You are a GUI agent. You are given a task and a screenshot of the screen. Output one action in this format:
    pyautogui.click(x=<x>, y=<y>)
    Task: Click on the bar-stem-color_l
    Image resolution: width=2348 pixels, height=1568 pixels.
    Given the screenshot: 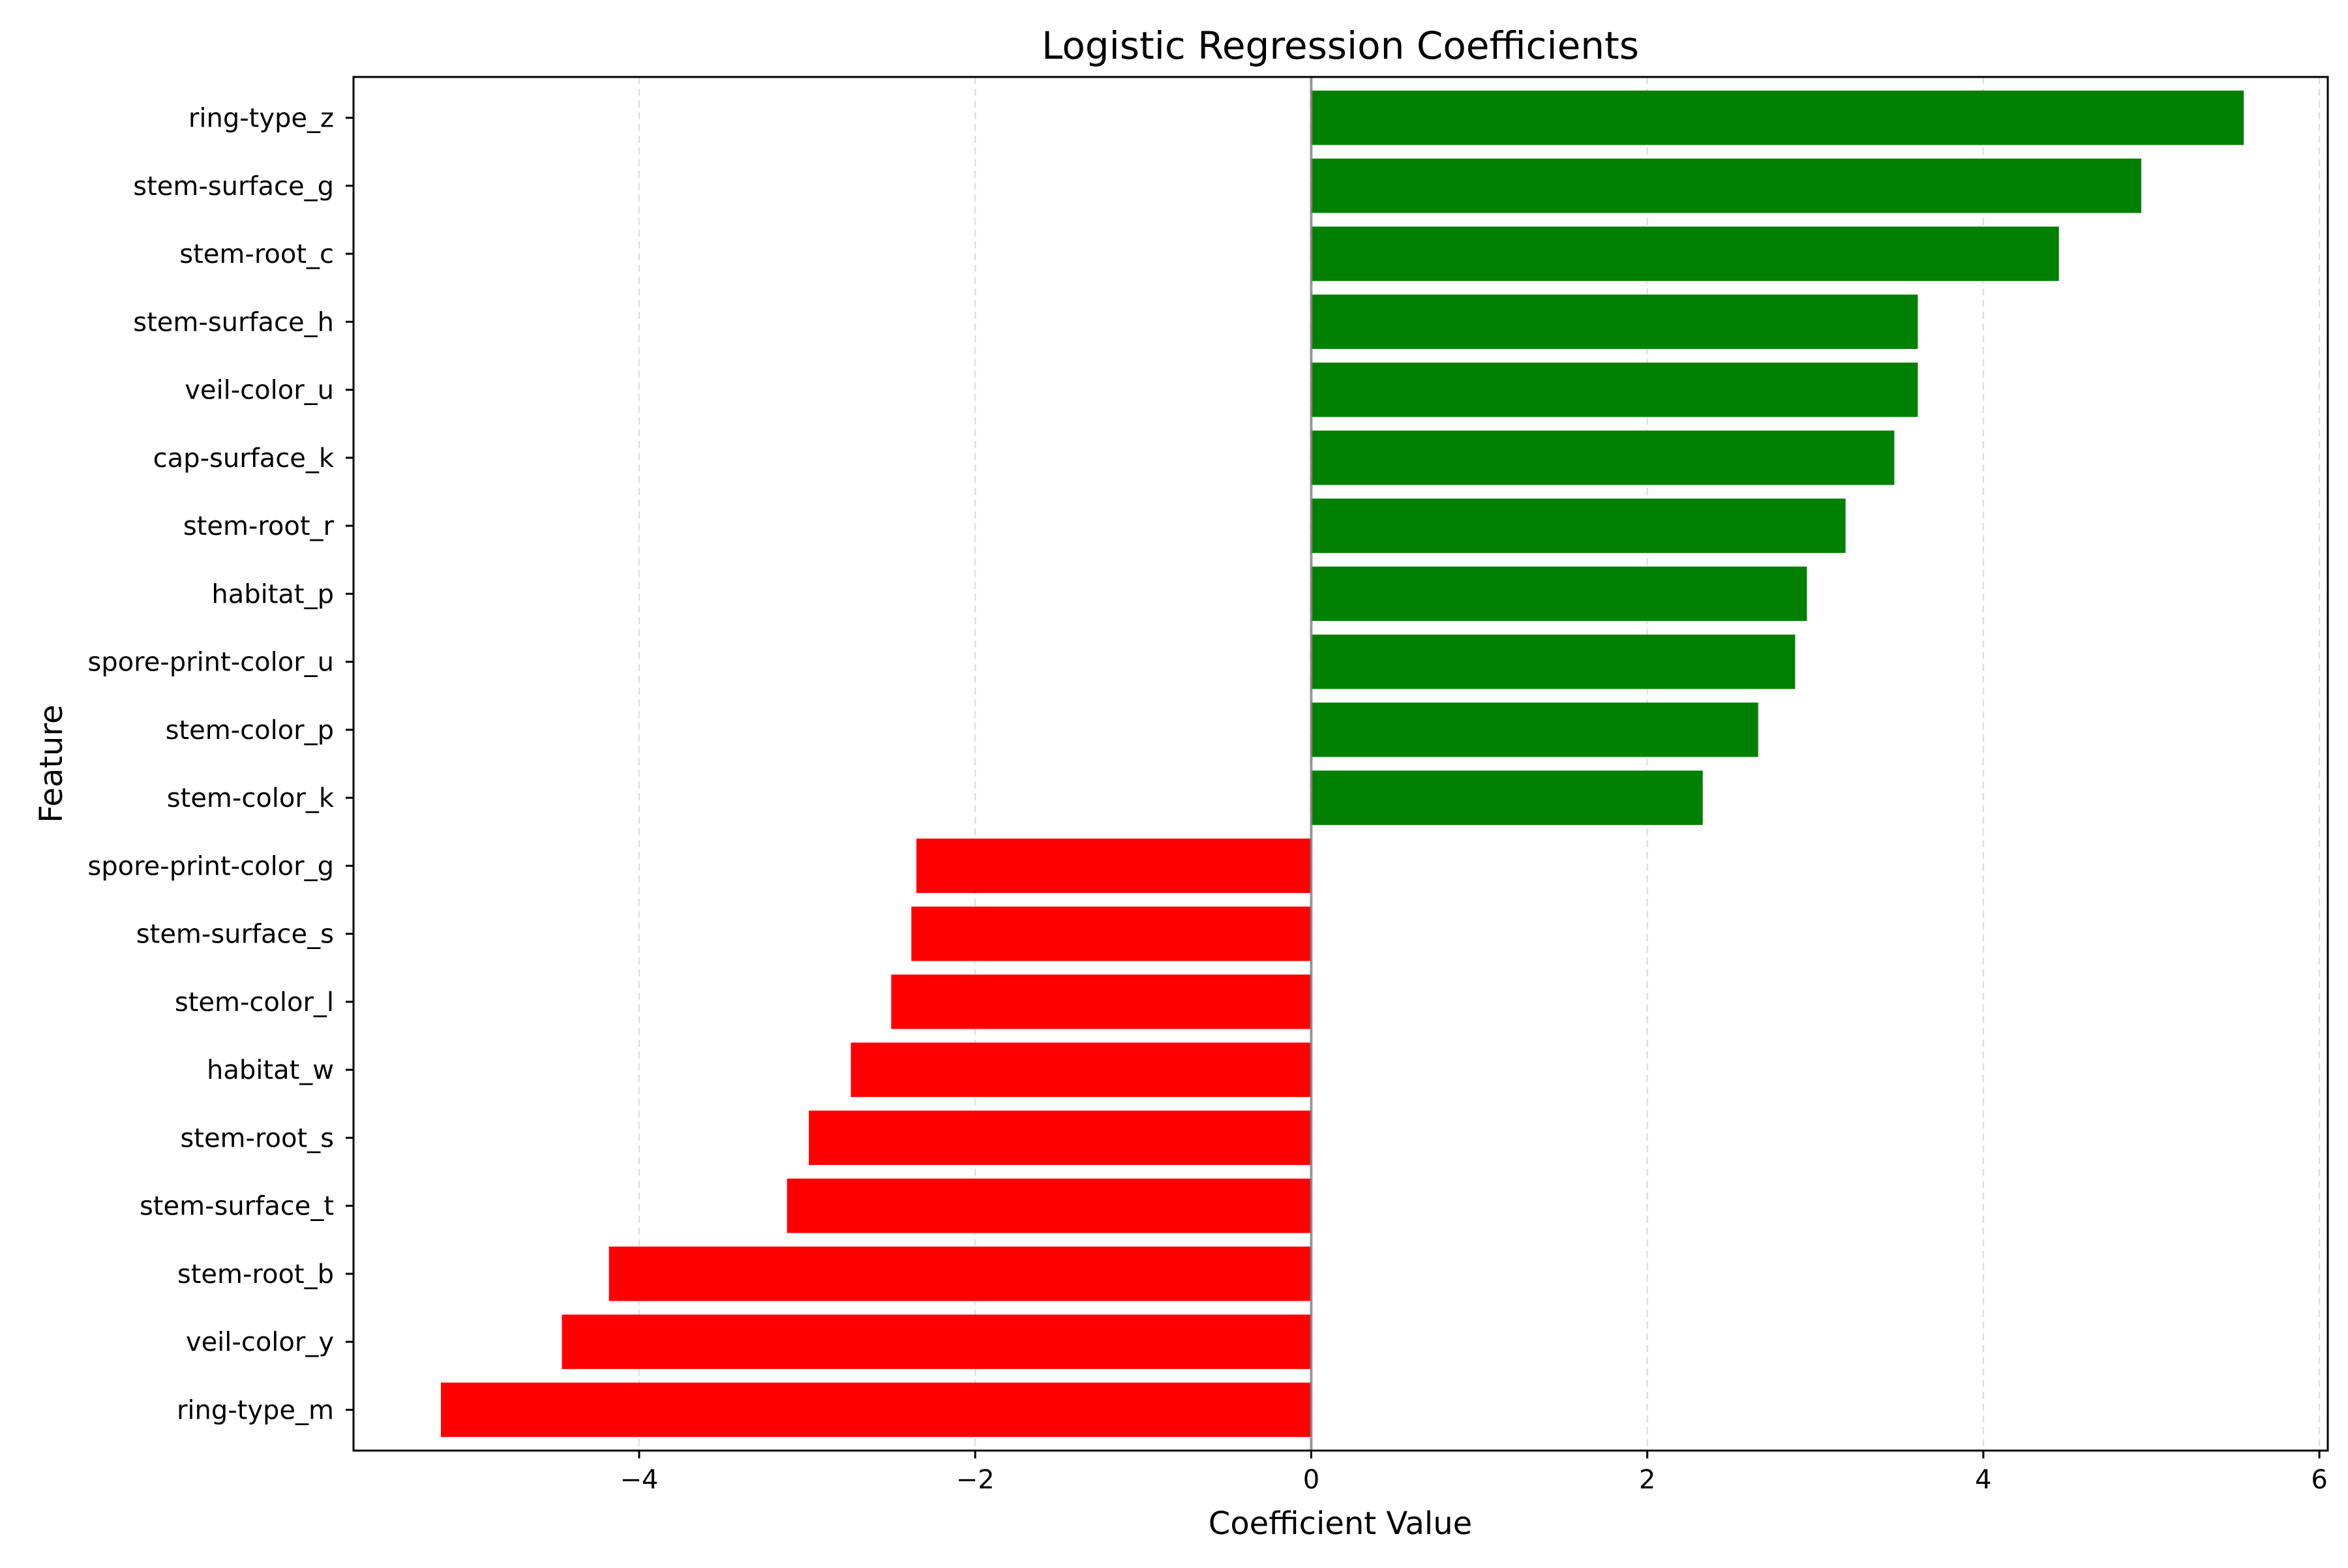 What is the action you would take?
    pyautogui.click(x=1101, y=1001)
    